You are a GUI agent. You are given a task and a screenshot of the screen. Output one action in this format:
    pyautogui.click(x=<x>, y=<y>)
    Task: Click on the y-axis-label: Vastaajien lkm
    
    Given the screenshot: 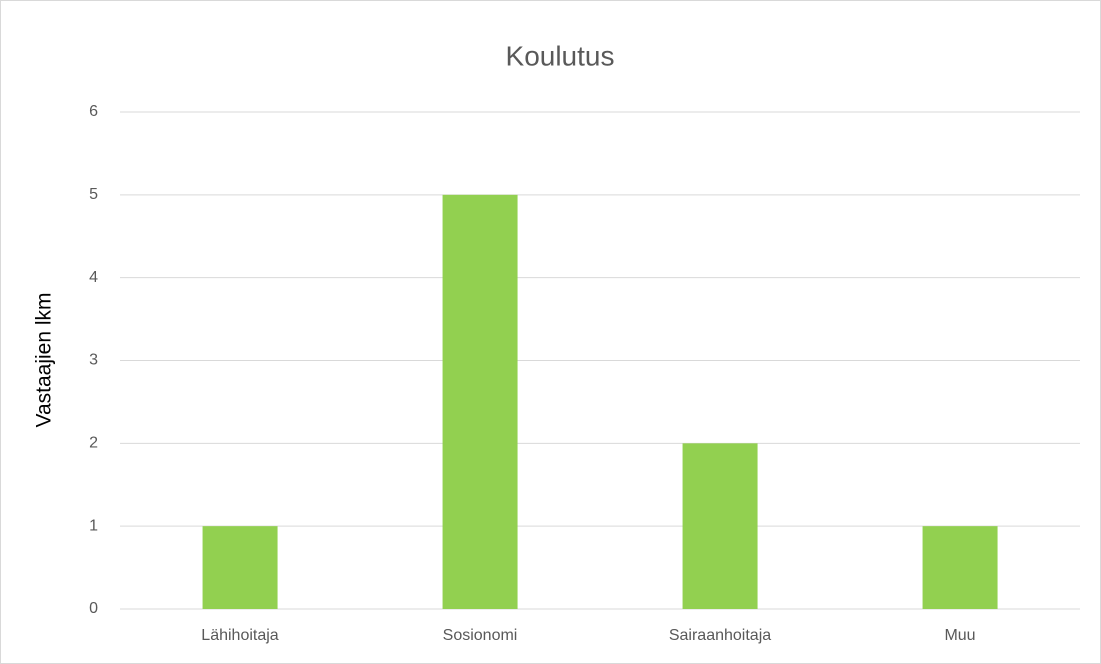 What is the action you would take?
    pyautogui.click(x=44, y=359)
    